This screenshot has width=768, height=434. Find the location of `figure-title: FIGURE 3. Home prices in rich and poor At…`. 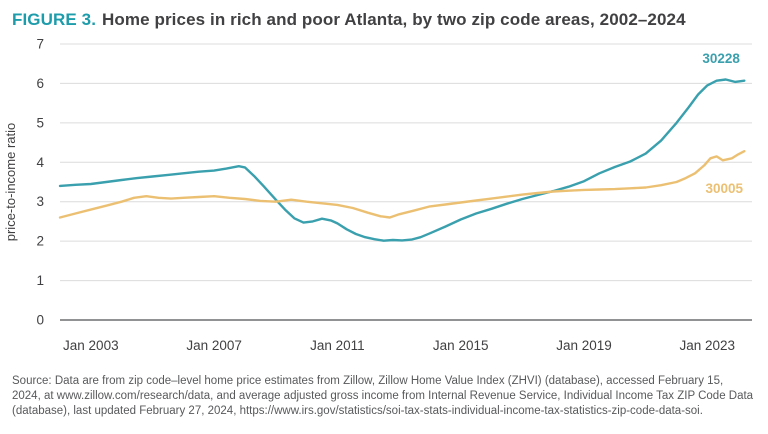

figure-title: FIGURE 3. Home prices in rich and poor At… is located at coordinates (384, 15).